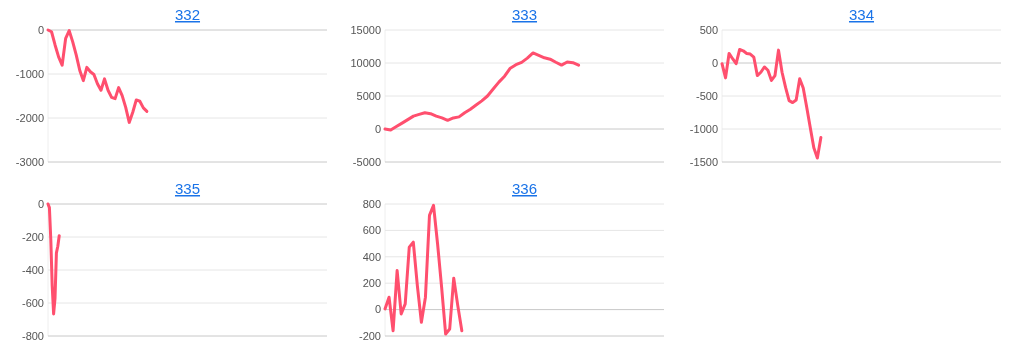  I want to click on chart-title: 332, so click(187, 14).